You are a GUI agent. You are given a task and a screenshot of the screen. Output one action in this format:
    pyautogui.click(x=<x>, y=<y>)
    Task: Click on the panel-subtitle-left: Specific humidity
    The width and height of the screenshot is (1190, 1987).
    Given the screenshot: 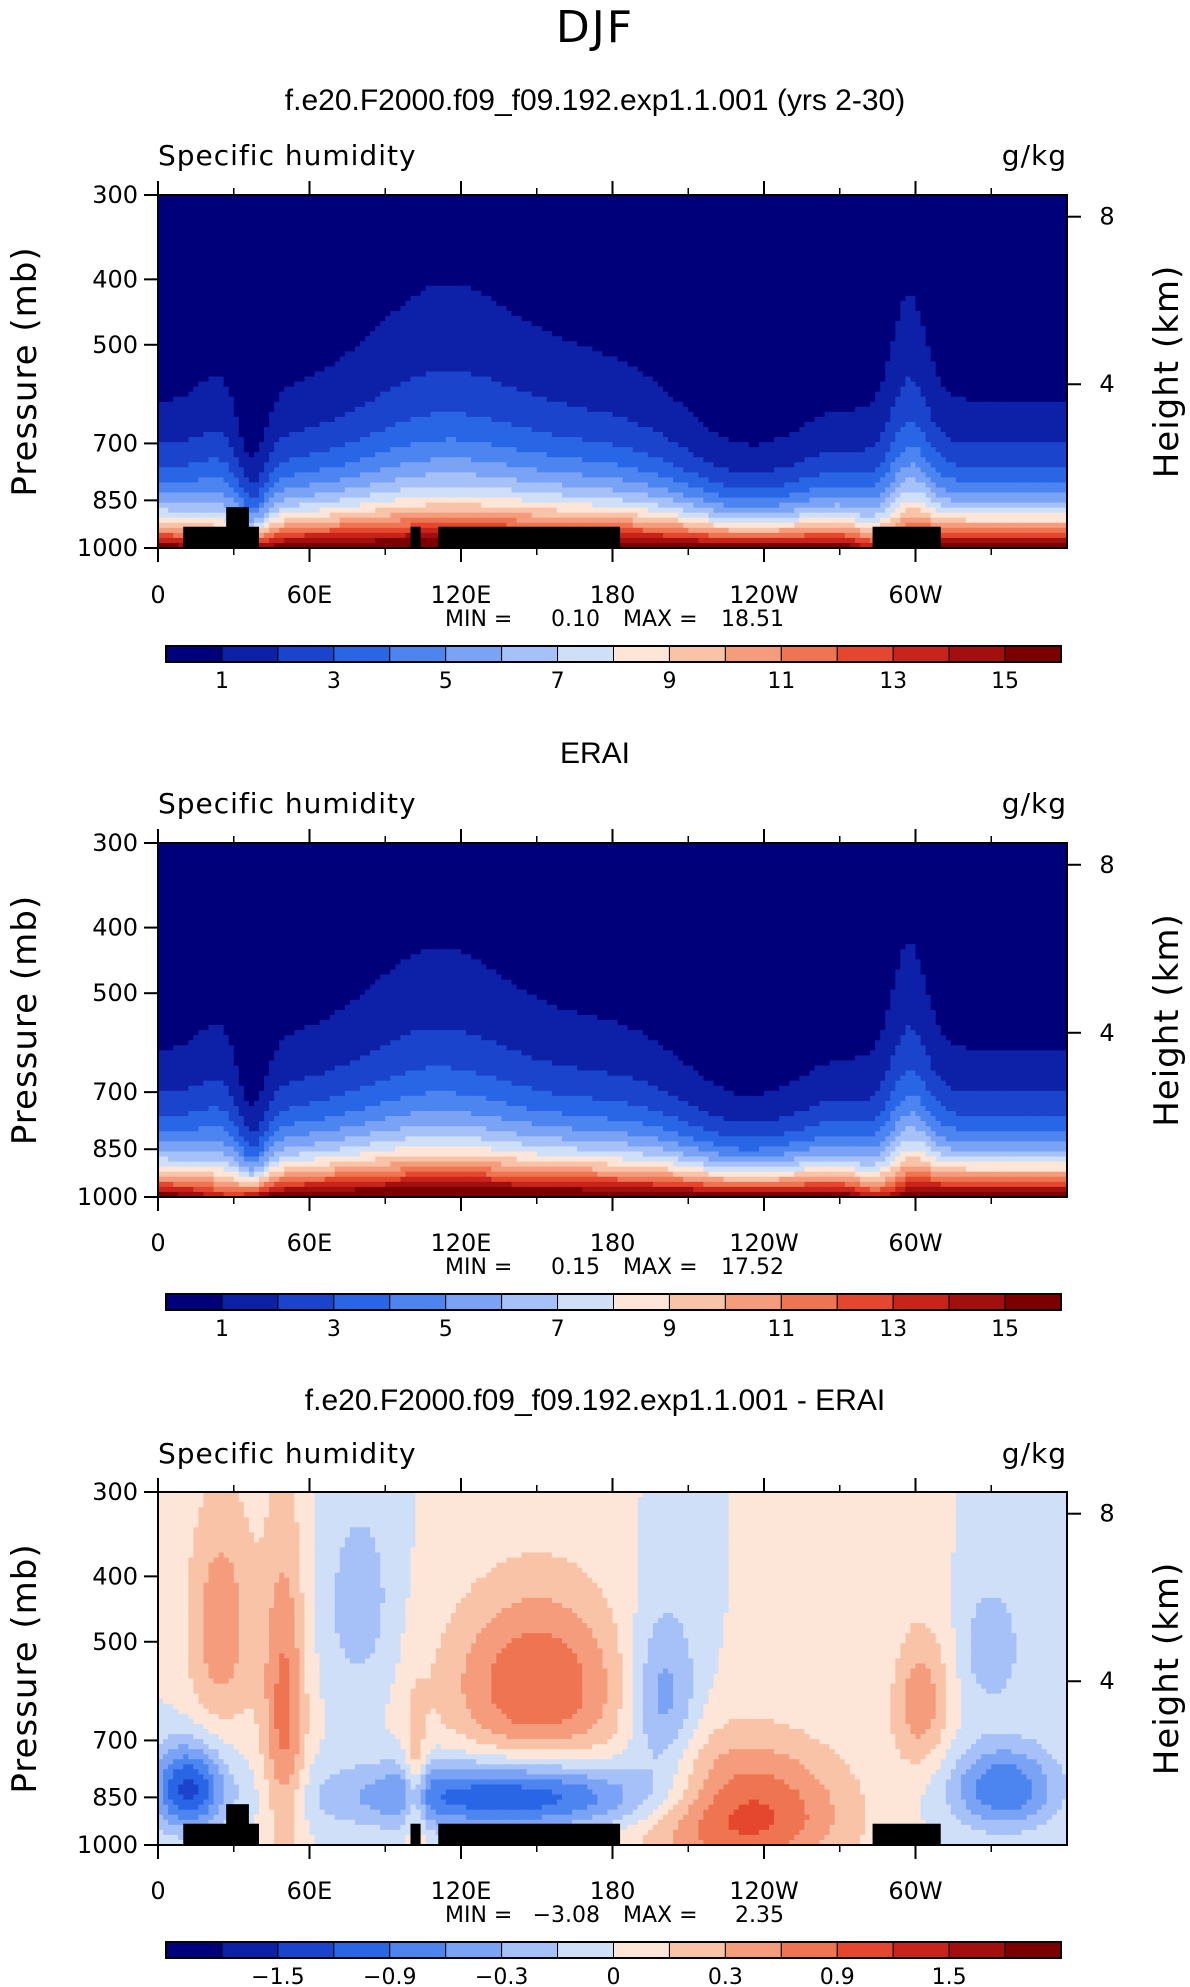 What is the action you would take?
    pyautogui.click(x=287, y=155)
    